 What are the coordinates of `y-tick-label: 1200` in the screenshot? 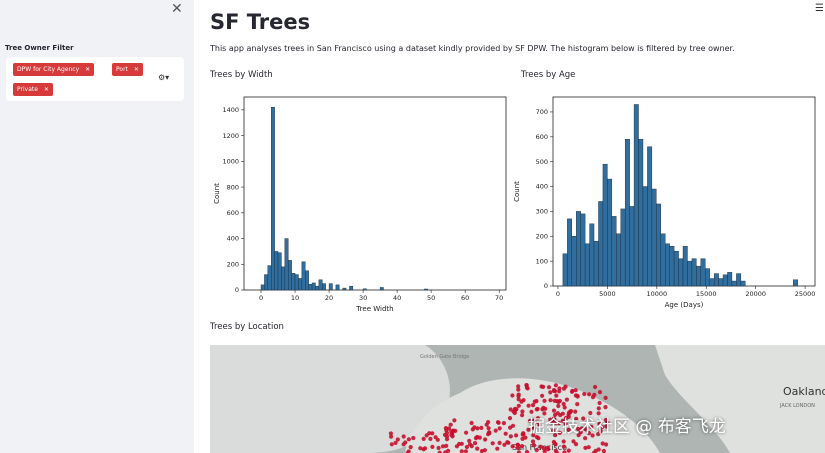 It's located at (230, 136).